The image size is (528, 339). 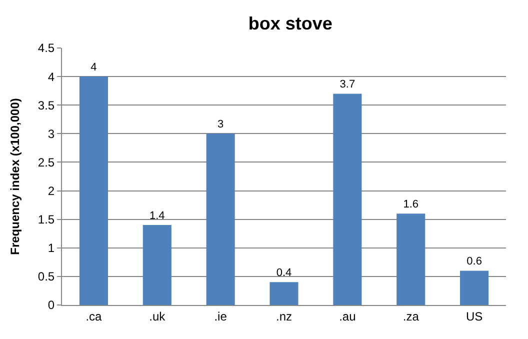 I want to click on x-tick-label: .ca, so click(x=94, y=316).